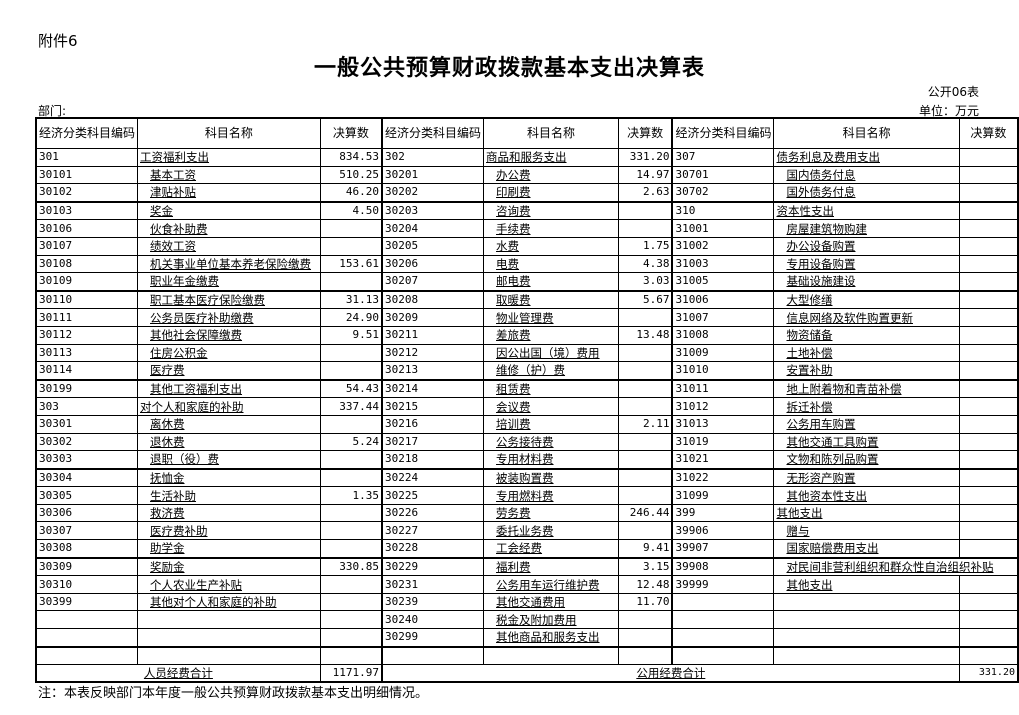 This screenshot has height=715, width=1019. I want to click on code-cell: 39908, so click(723, 567).